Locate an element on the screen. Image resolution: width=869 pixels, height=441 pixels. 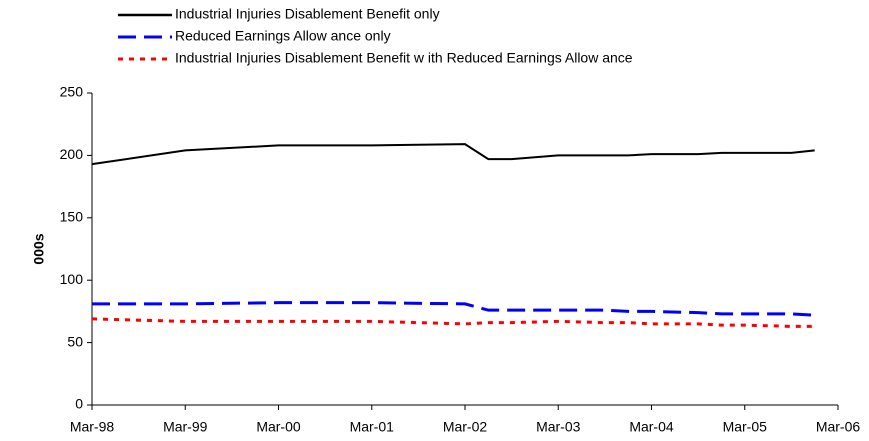
y-tick-label: 150 is located at coordinates (72, 217).